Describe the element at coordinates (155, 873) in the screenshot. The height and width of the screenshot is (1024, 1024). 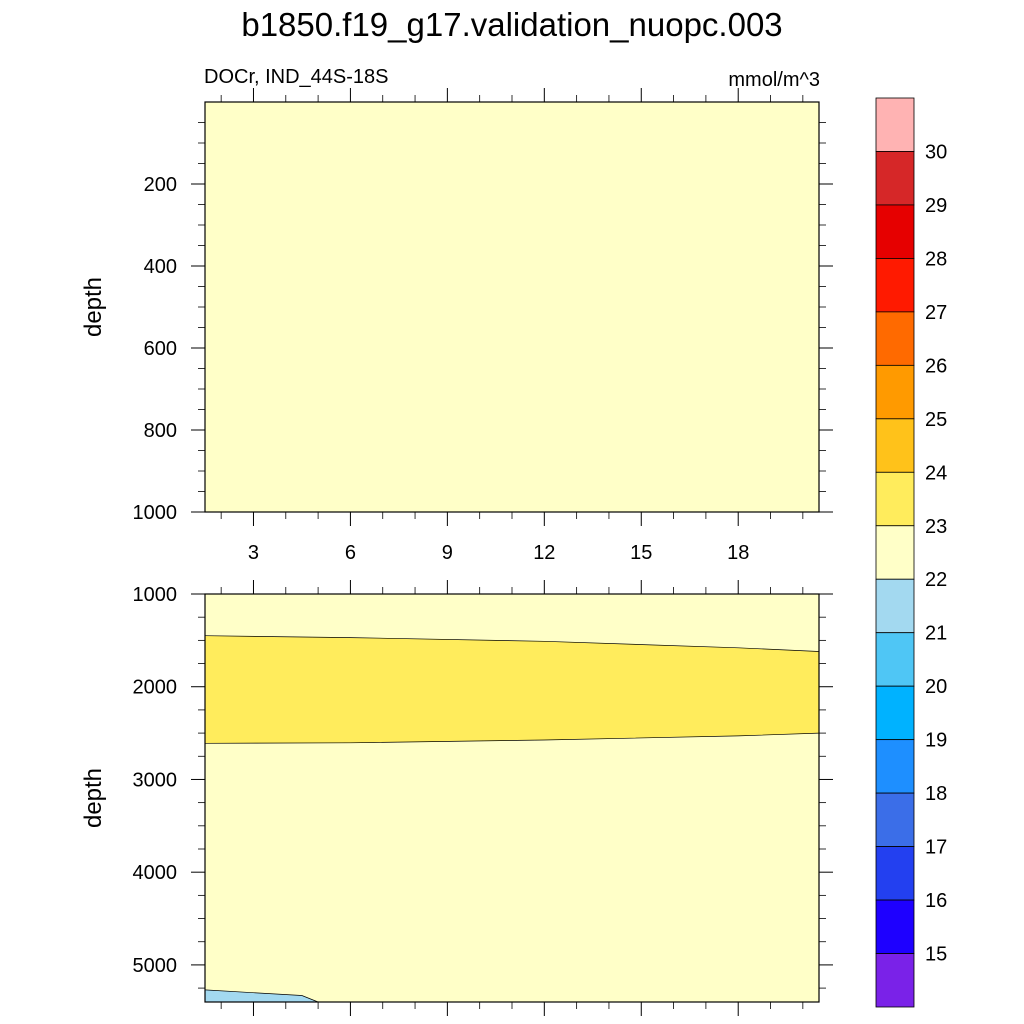
I see `lower-ytick-label: 4000` at that location.